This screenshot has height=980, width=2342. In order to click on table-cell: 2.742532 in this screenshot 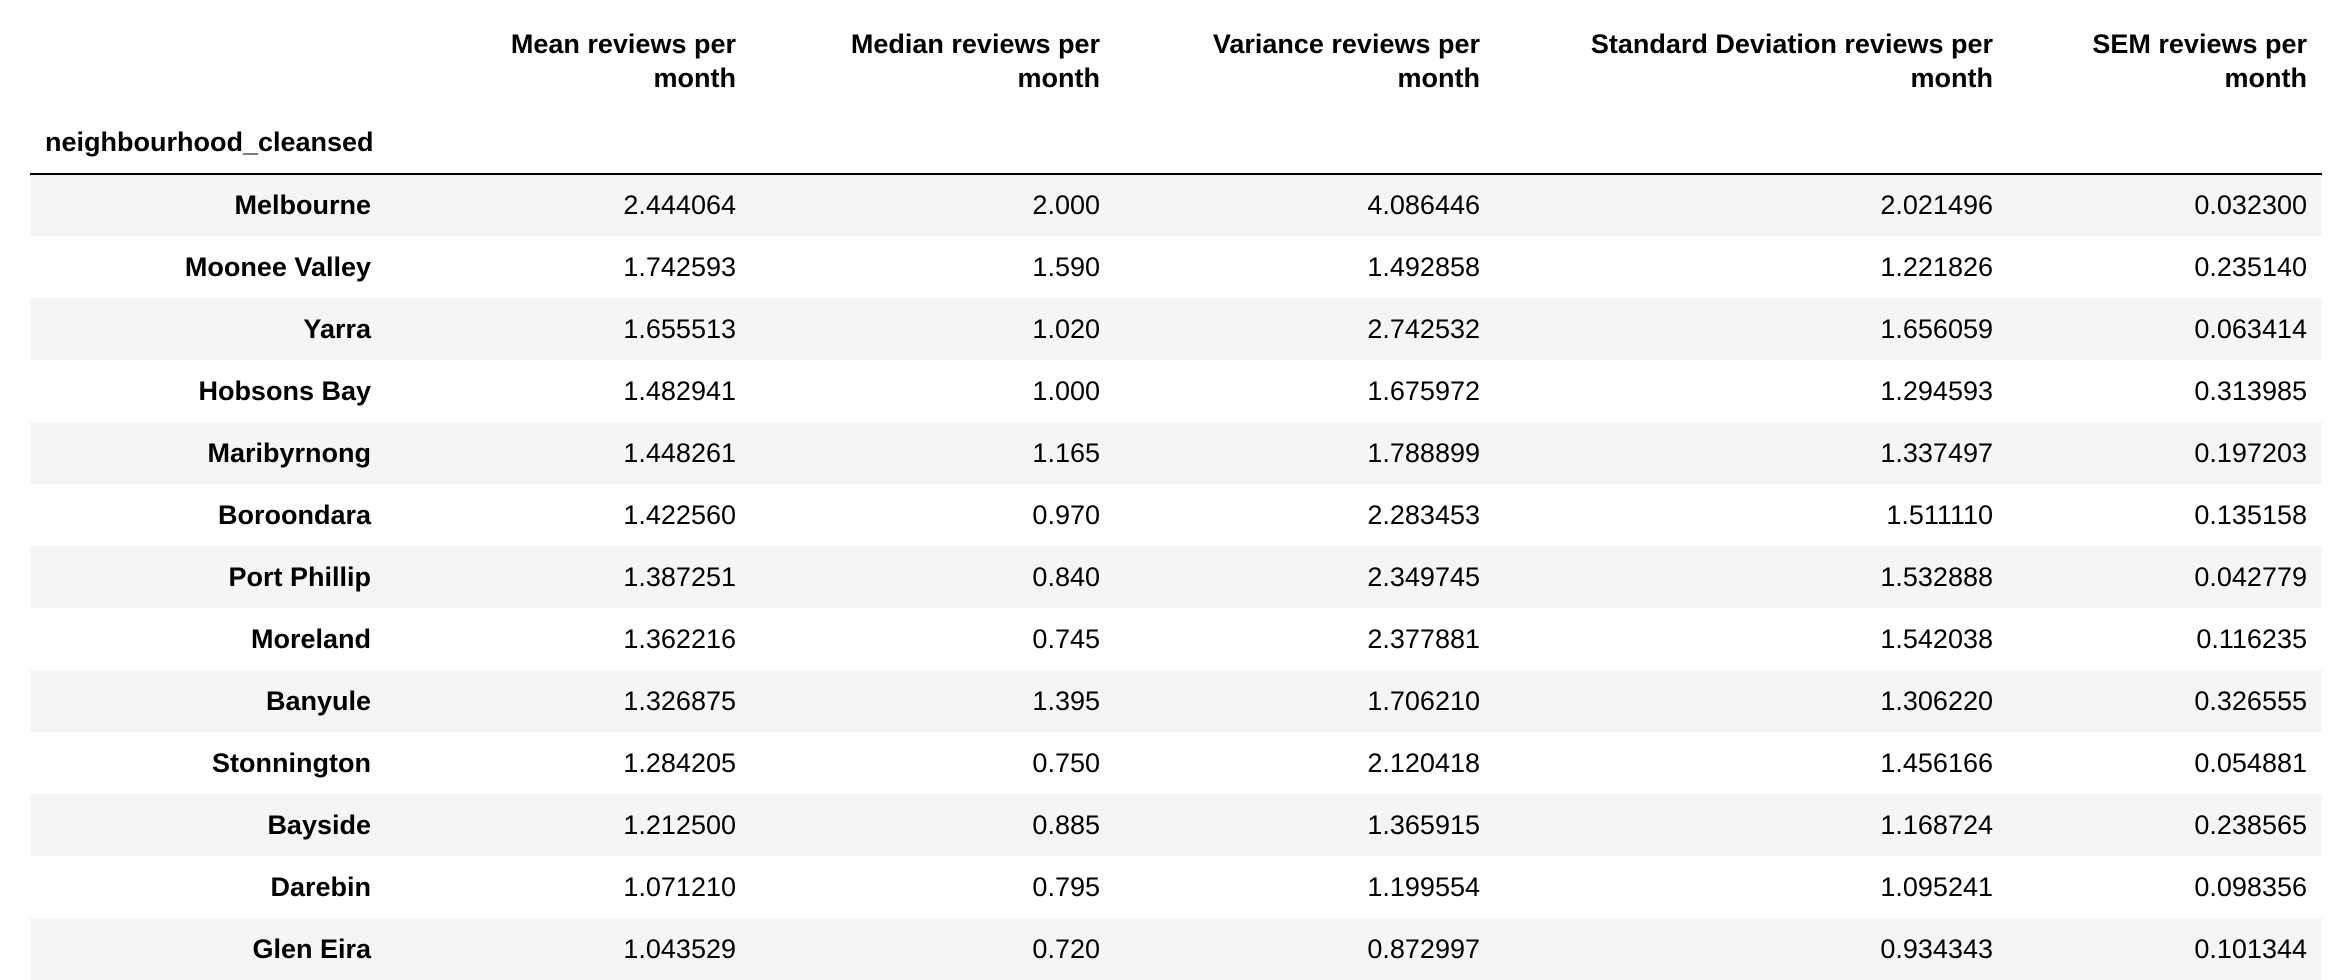, I will do `click(1423, 328)`.